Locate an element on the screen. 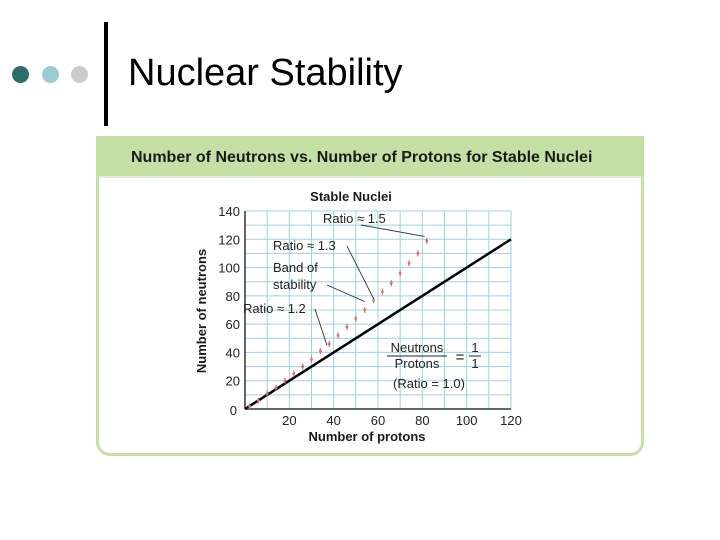  x-tick-label: 40 is located at coordinates (333, 420).